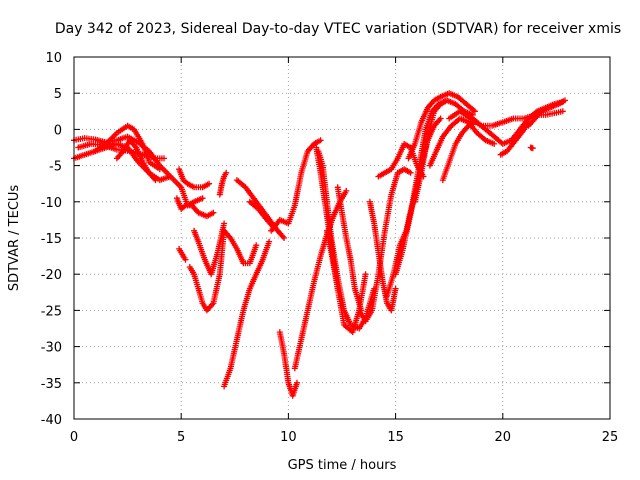 The width and height of the screenshot is (640, 480). What do you see at coordinates (14, 238) in the screenshot?
I see `y-axis-label: SDTVAR / TECUs` at bounding box center [14, 238].